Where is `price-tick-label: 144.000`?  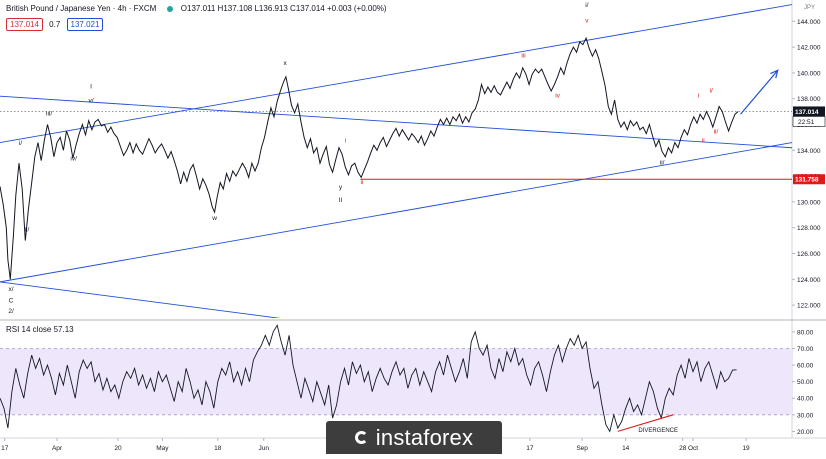 price-tick-label: 144.000 is located at coordinates (809, 22).